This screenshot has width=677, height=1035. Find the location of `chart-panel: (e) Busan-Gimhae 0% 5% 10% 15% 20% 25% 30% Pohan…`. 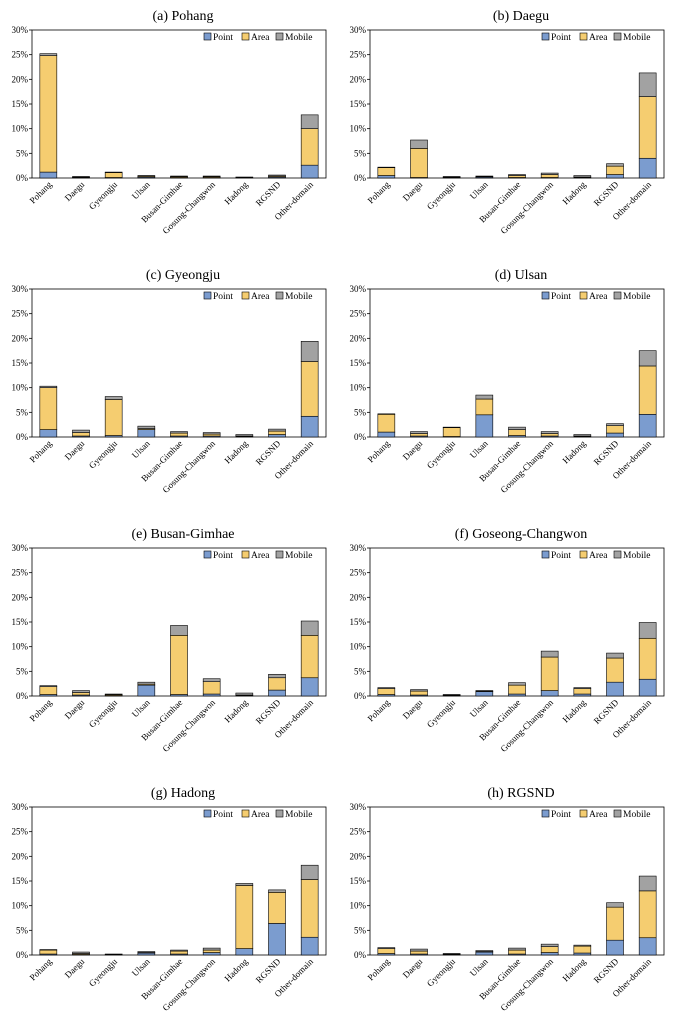

chart-panel: (e) Busan-Gimhae 0% 5% 10% 15% 20% 25% 30% Pohan… is located at coordinates (169, 640).